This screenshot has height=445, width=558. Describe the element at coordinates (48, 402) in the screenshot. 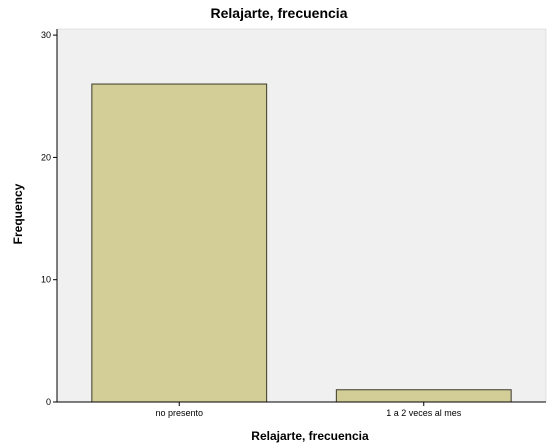

I see `y-tick-label-0: 0` at that location.